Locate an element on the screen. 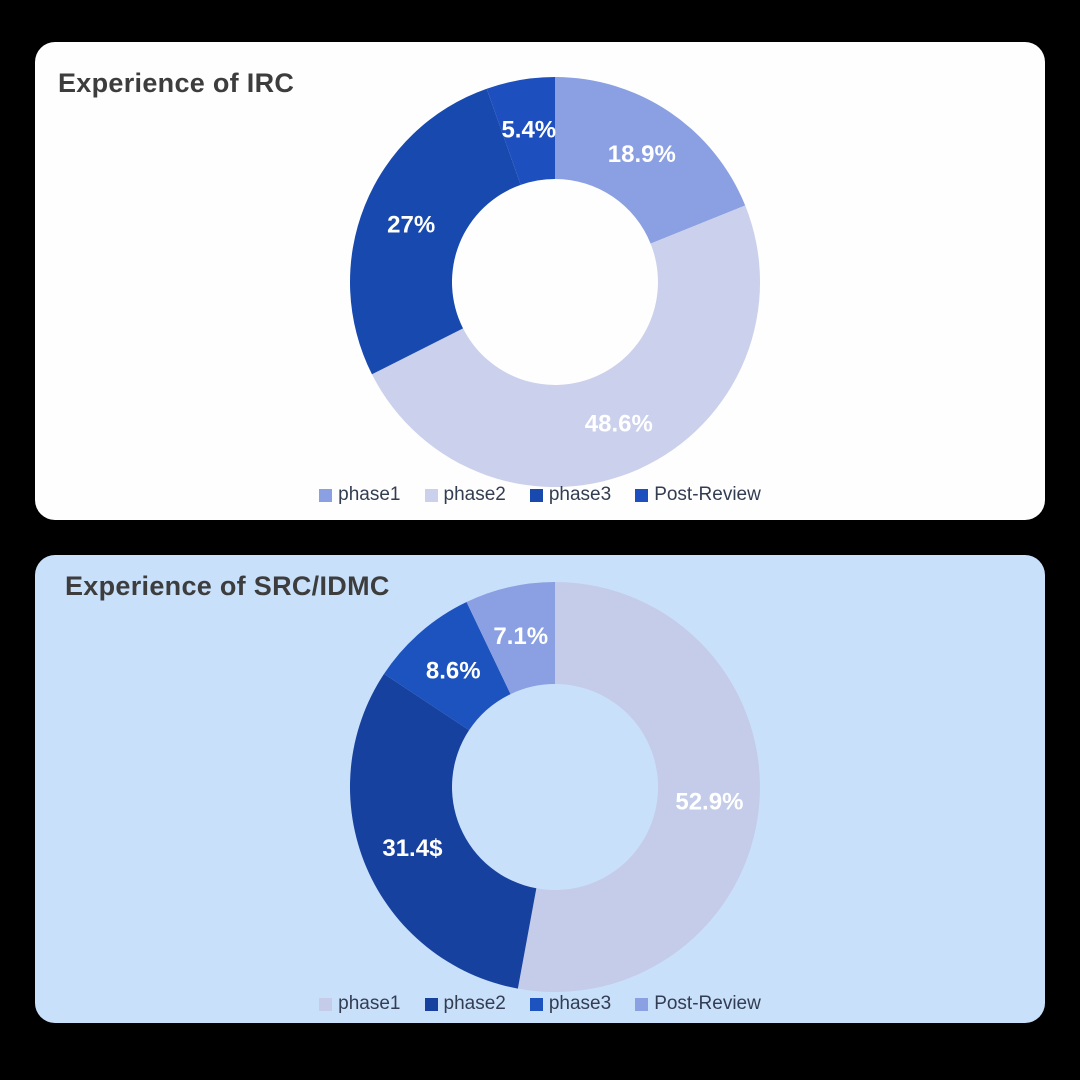  chart-title-irc: Experience of IRC is located at coordinates (176, 83).